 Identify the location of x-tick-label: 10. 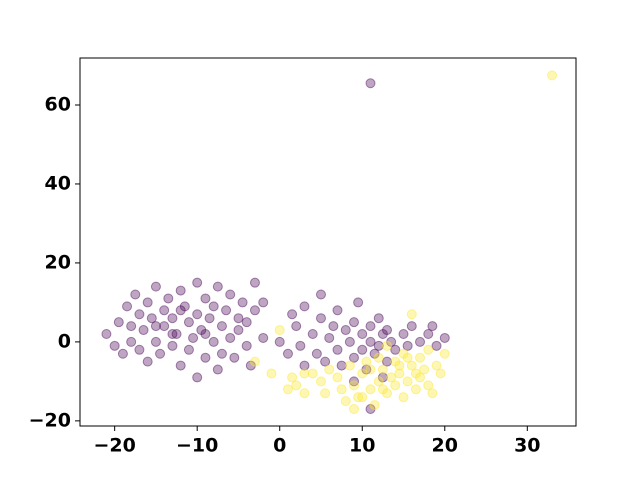
(362, 446).